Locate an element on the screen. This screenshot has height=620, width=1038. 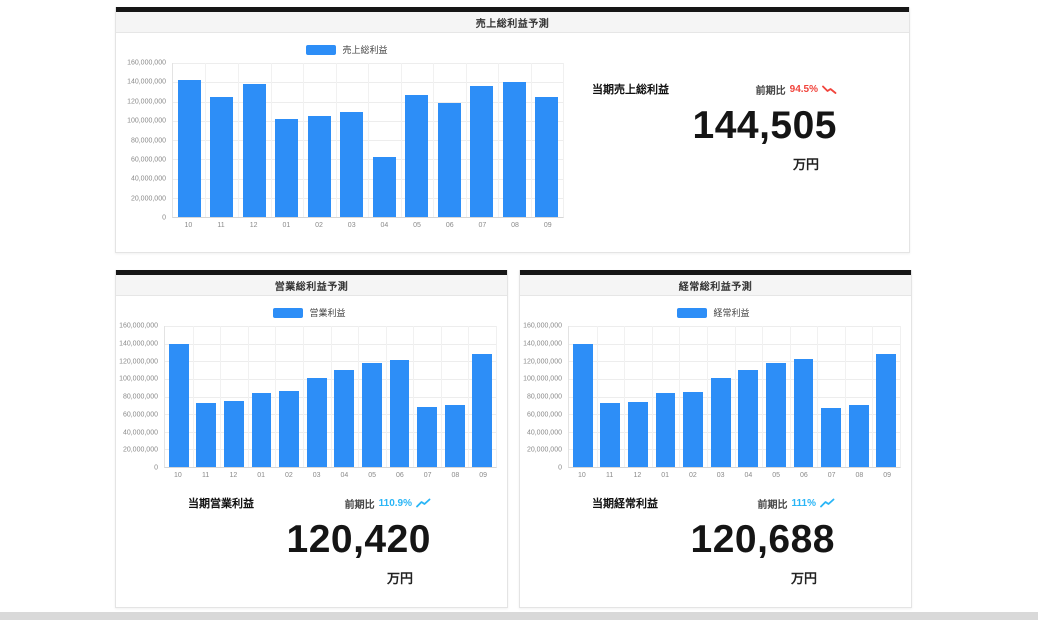
x-axis-label: 02 is located at coordinates (319, 225).